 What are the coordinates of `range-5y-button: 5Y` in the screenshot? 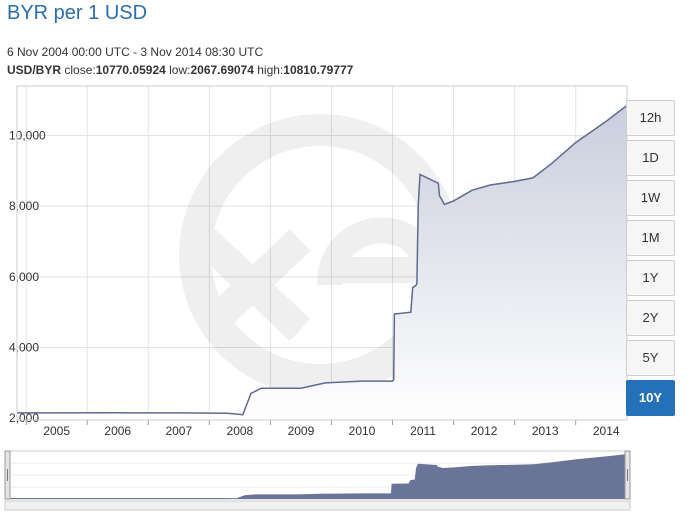 It's located at (650, 358).